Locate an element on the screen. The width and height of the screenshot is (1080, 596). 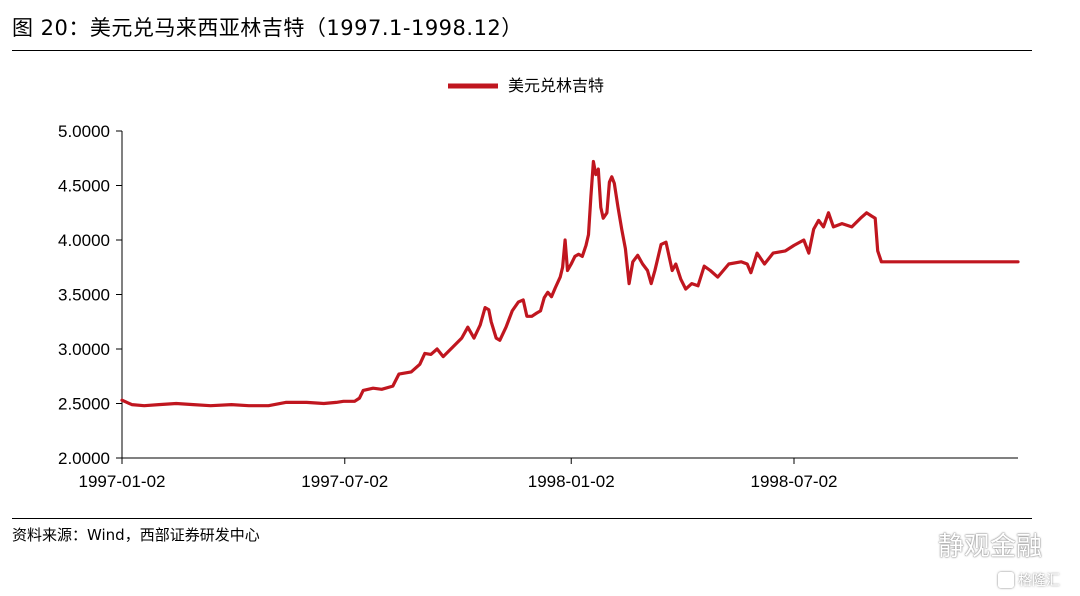
bottom-divider is located at coordinates (522, 518).